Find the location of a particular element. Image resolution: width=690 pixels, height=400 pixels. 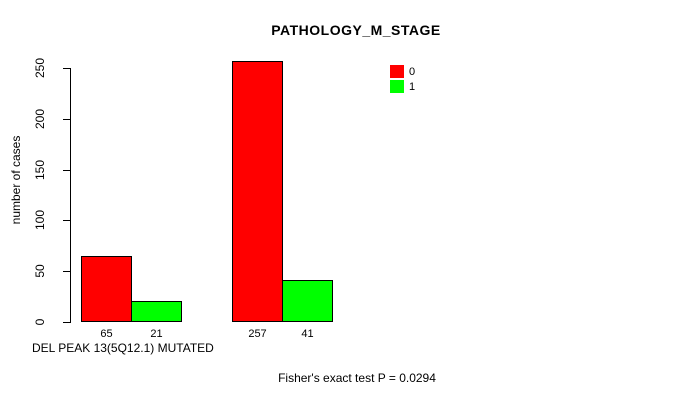

y-tick-label: 200 is located at coordinates (40, 118).